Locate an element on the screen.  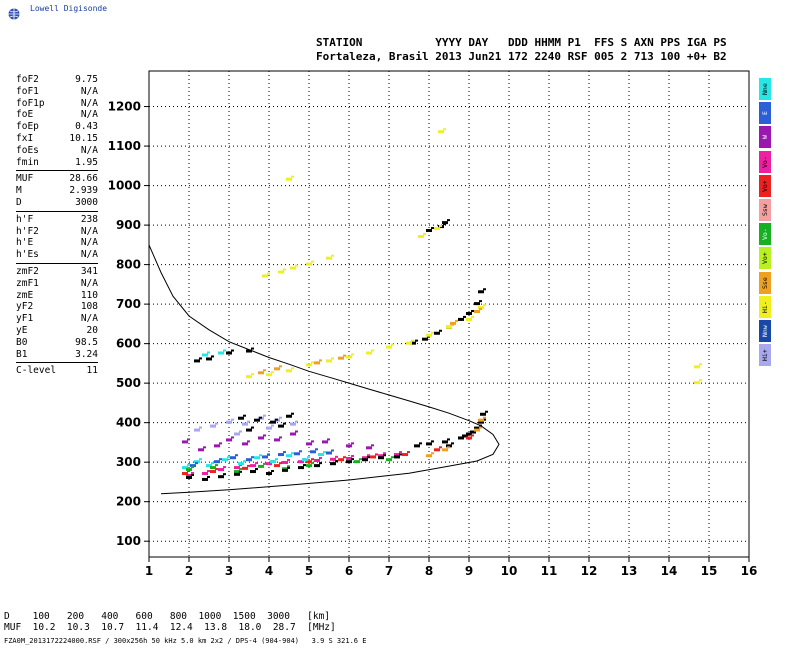
param-value: 98.5 is located at coordinates (86, 342).